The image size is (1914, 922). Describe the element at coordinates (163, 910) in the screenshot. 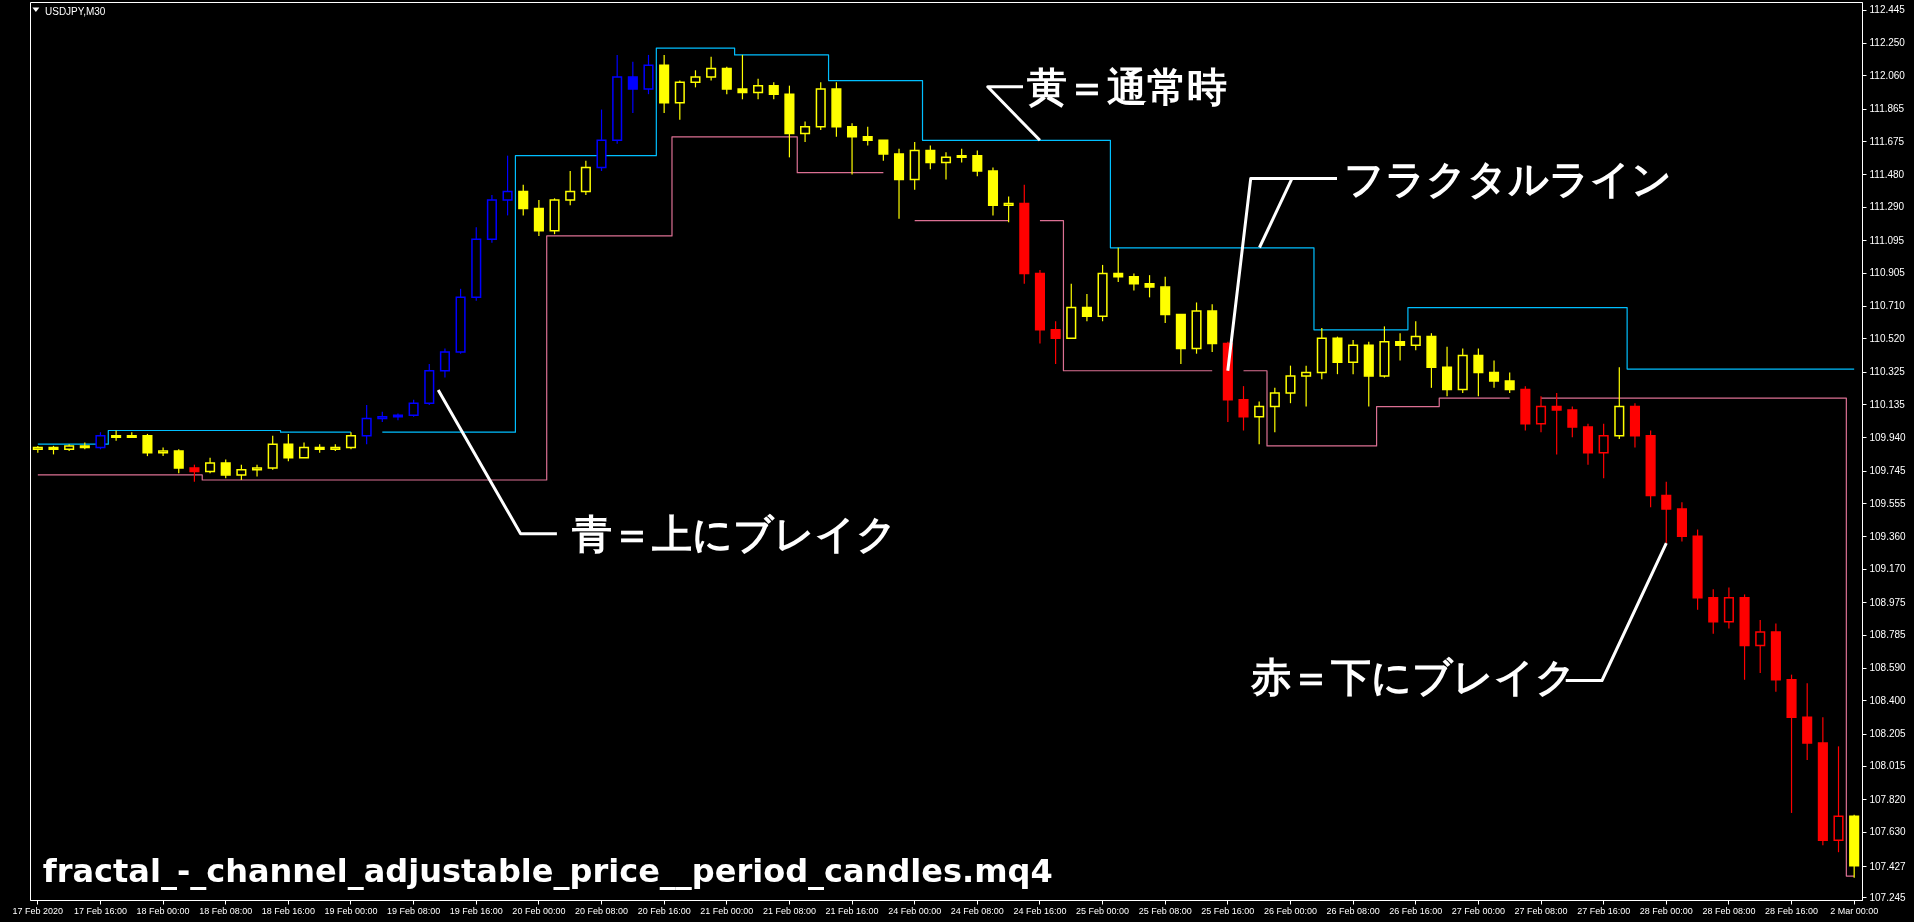

I see `x-tick-label: 18 Feb 00:00` at that location.